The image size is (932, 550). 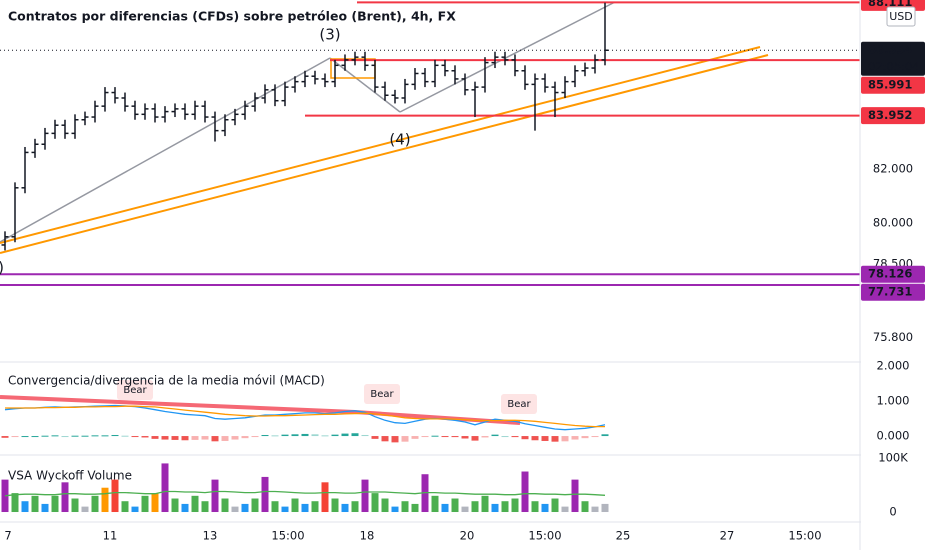 What do you see at coordinates (727, 536) in the screenshot?
I see `x-tick-label: 27` at bounding box center [727, 536].